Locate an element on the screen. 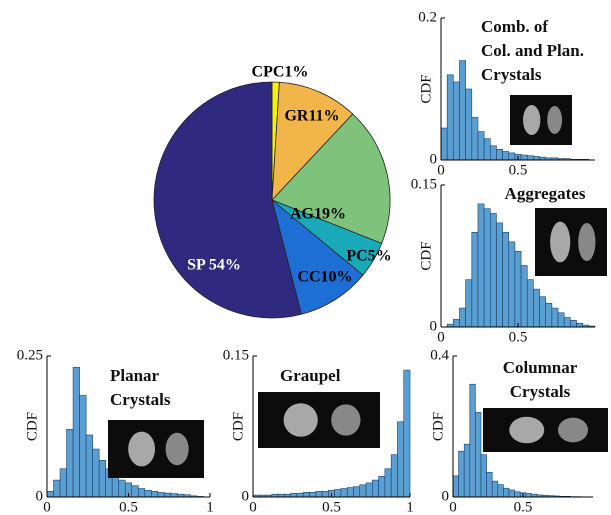  y-tick-label: 0.15 is located at coordinates (236, 355).